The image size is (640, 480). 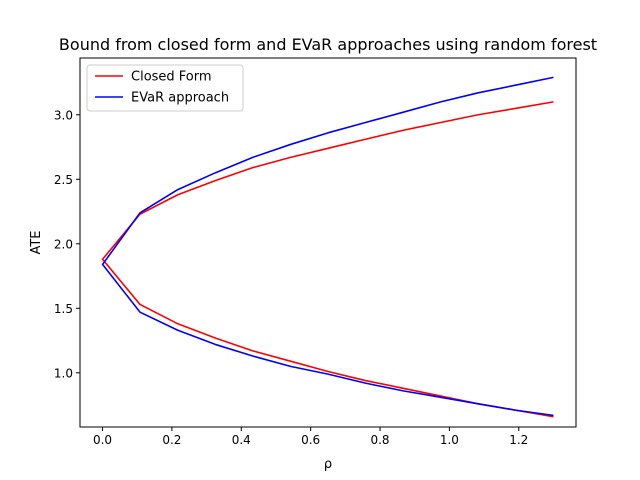 I want to click on x-tick-label: 0.0, so click(x=102, y=440).